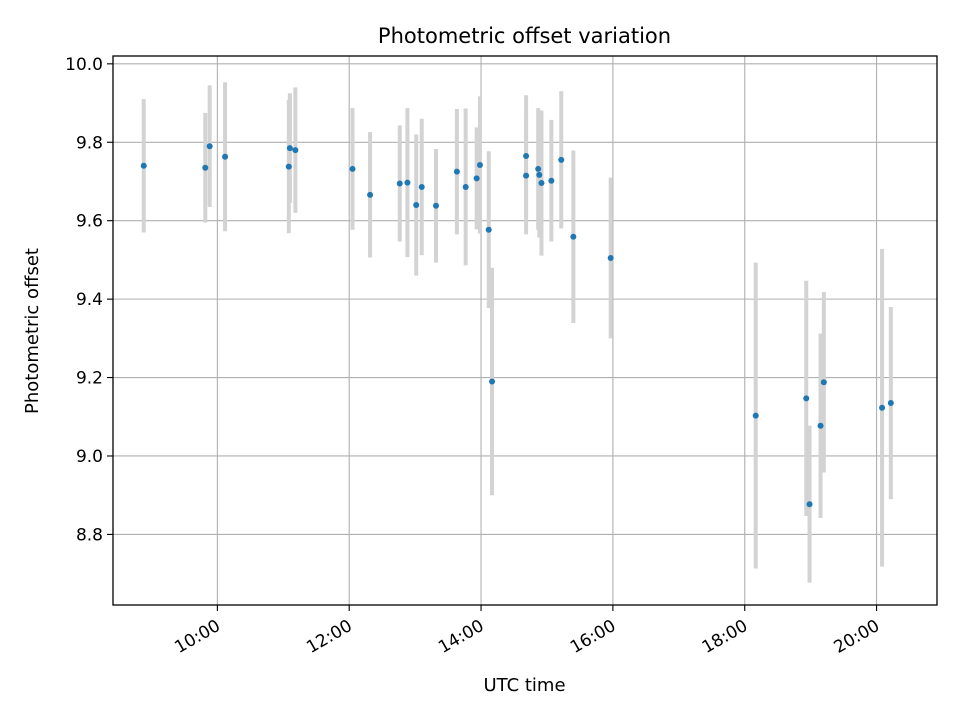 The width and height of the screenshot is (960, 720). I want to click on y-axis: 8.8 9.0 9.2 9.4 9.6 9.8 10.0, so click(89, 300).